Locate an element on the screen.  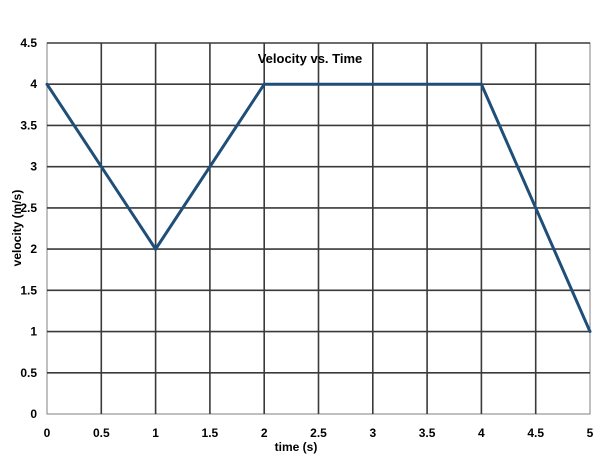
x-tick-label: 3 is located at coordinates (372, 433).